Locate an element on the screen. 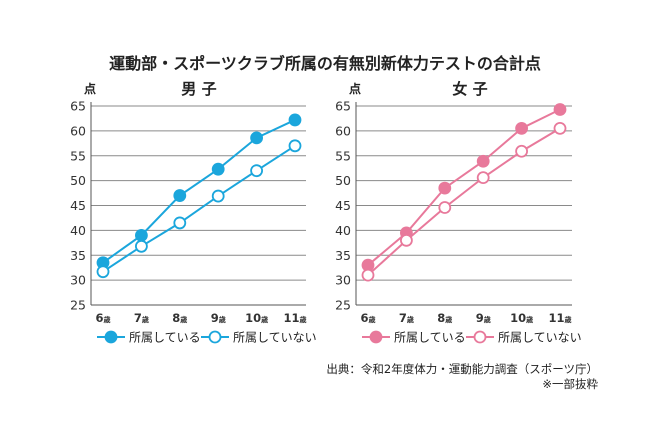 This screenshot has width=650, height=447. panel-title: 女 子 is located at coordinates (469, 89).